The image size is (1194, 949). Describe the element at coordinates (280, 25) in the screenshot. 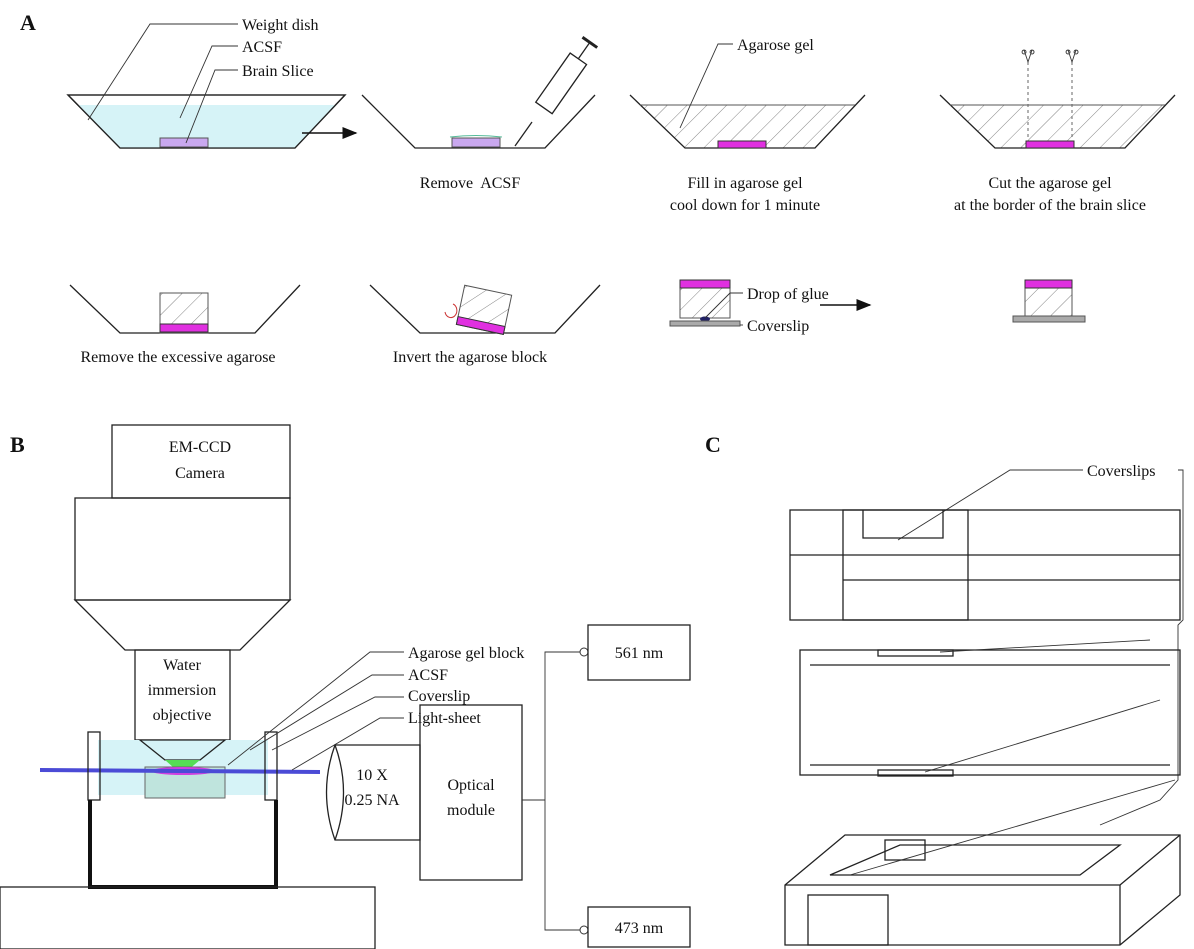

I see `label: Weight dish` at that location.